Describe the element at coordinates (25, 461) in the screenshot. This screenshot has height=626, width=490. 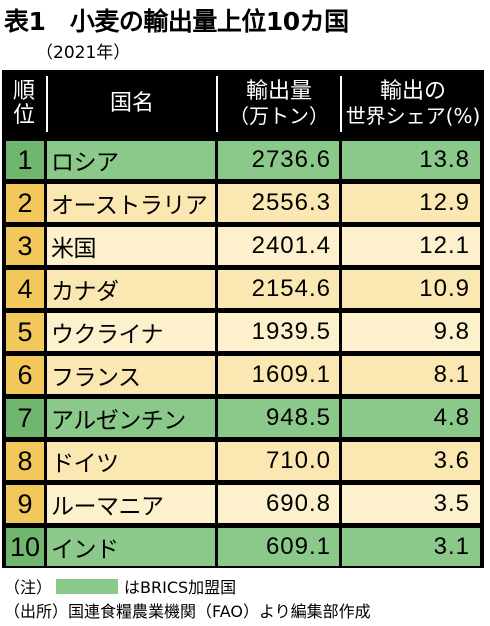
I see `rank-cell: 8` at that location.